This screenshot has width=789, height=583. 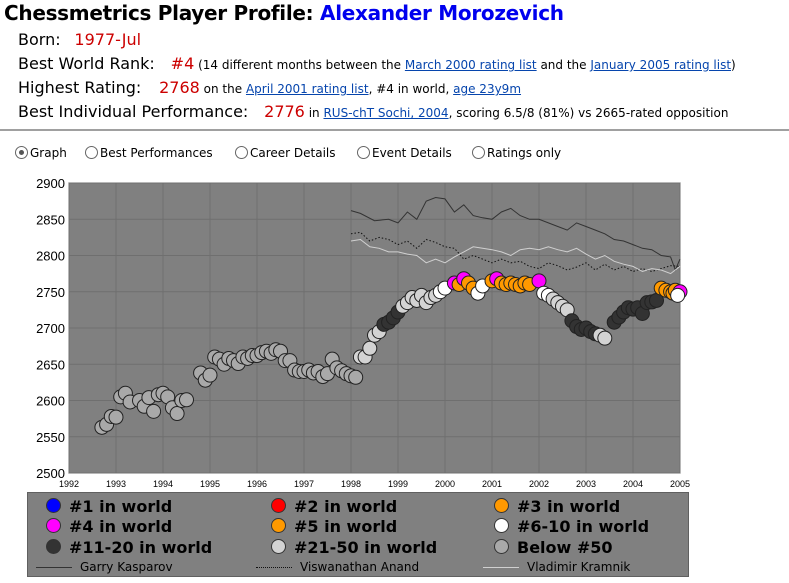 What do you see at coordinates (241, 152) in the screenshot?
I see `radio-career-details-circle` at bounding box center [241, 152].